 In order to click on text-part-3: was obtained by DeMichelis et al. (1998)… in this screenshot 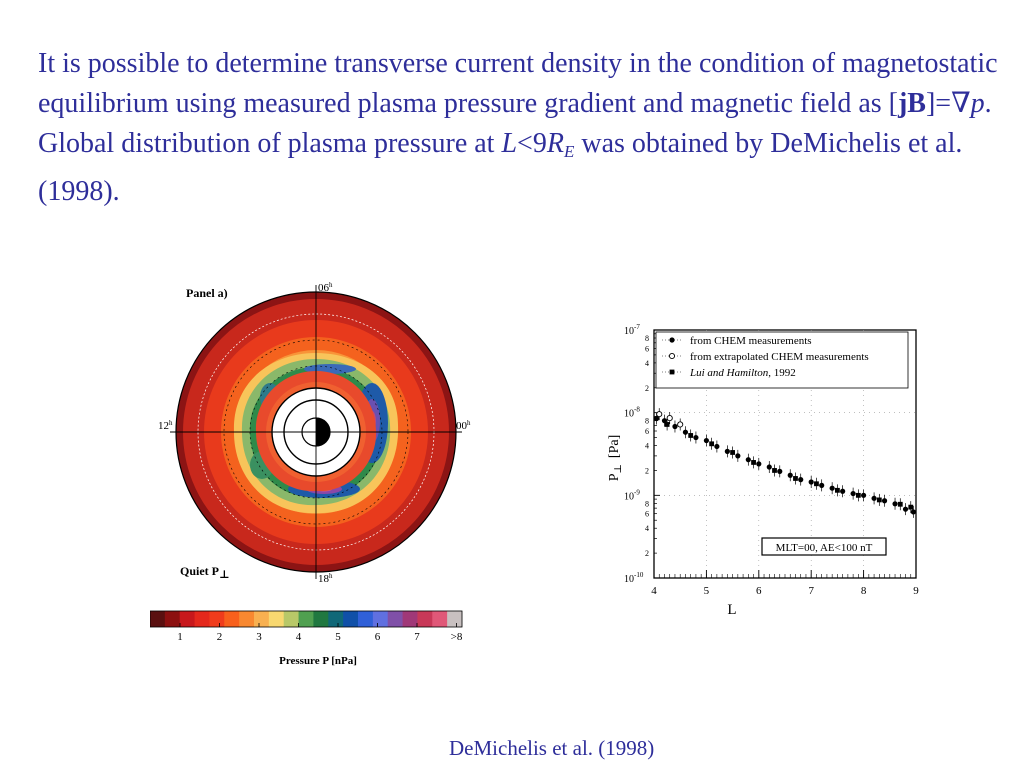, I will do `click(500, 167)`.